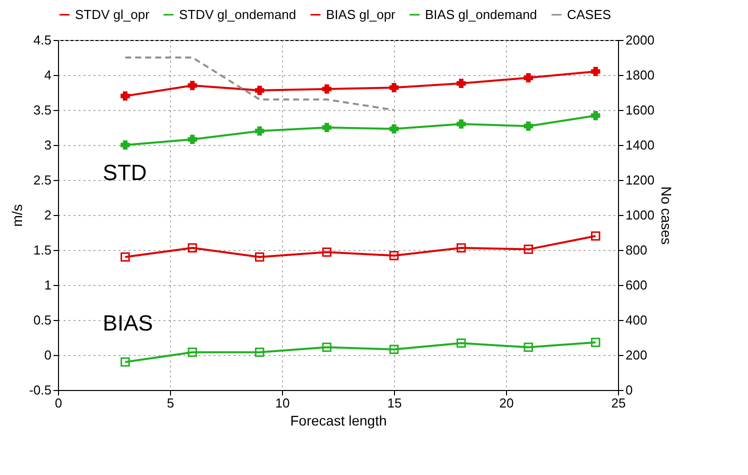 The image size is (748, 475). Describe the element at coordinates (338, 420) in the screenshot. I see `x-axis-title: Forecast length` at that location.